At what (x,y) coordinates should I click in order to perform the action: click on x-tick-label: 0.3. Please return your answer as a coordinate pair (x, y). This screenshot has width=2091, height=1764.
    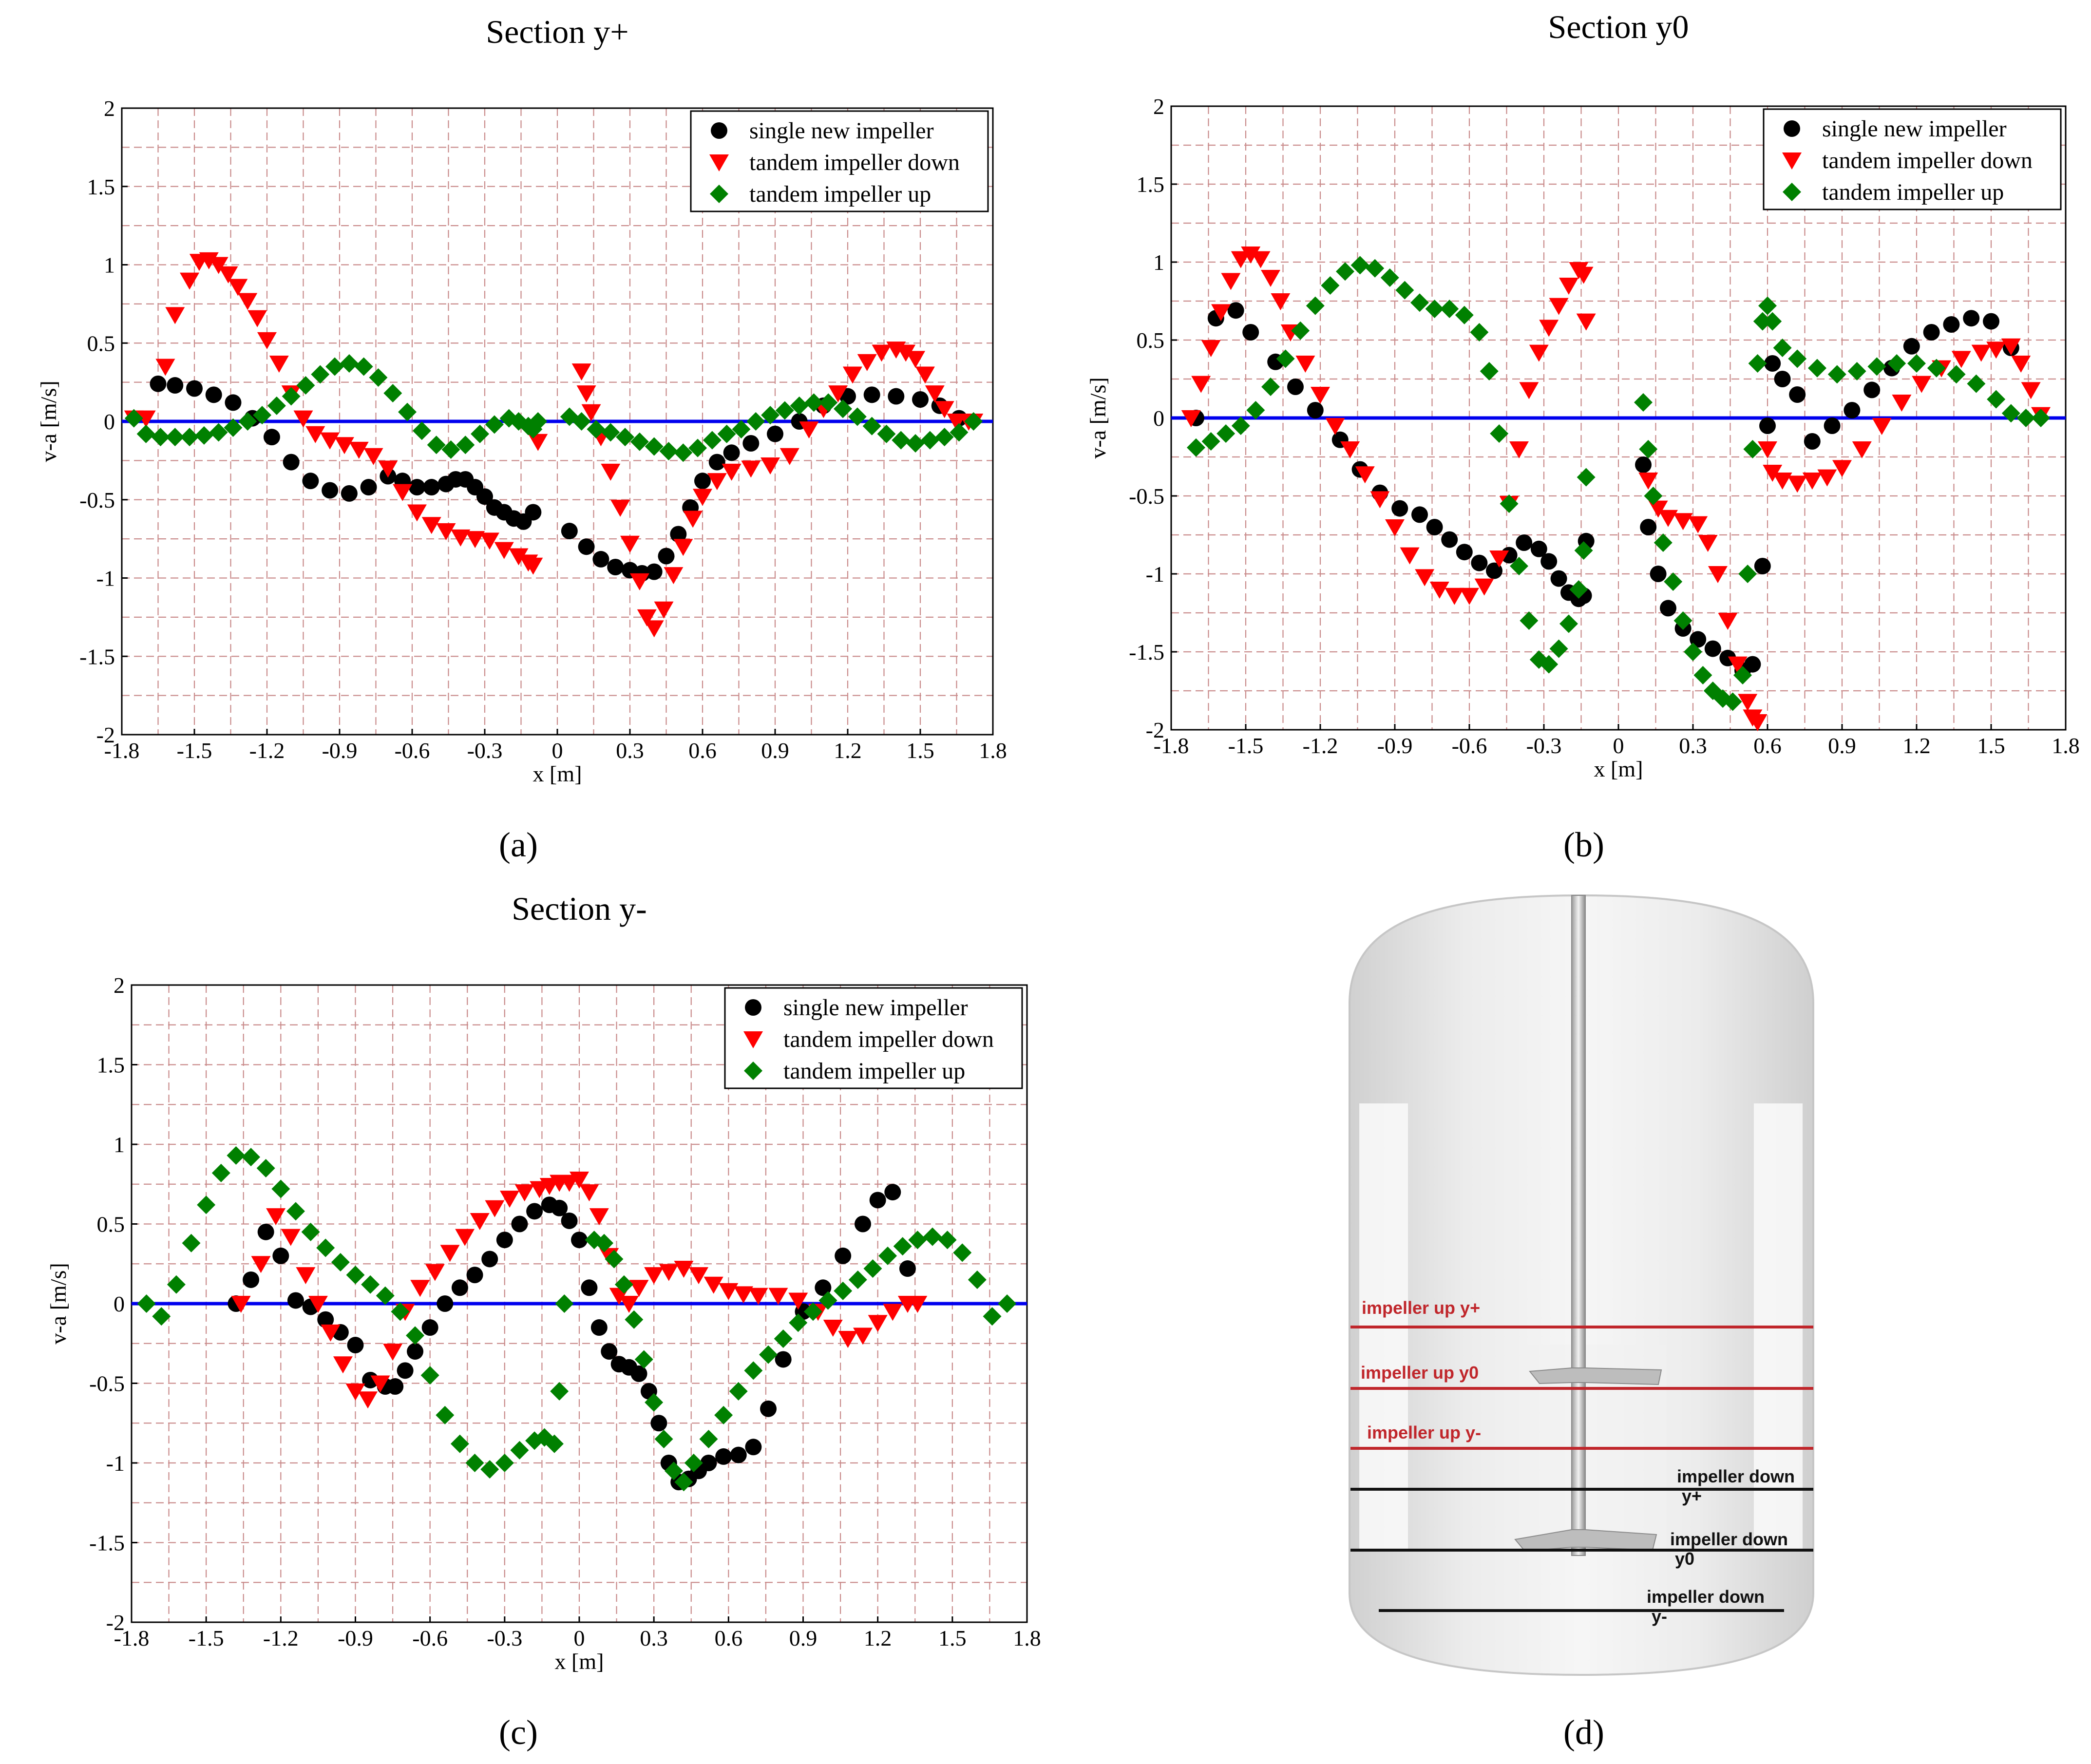
    Looking at the image, I should click on (654, 1638).